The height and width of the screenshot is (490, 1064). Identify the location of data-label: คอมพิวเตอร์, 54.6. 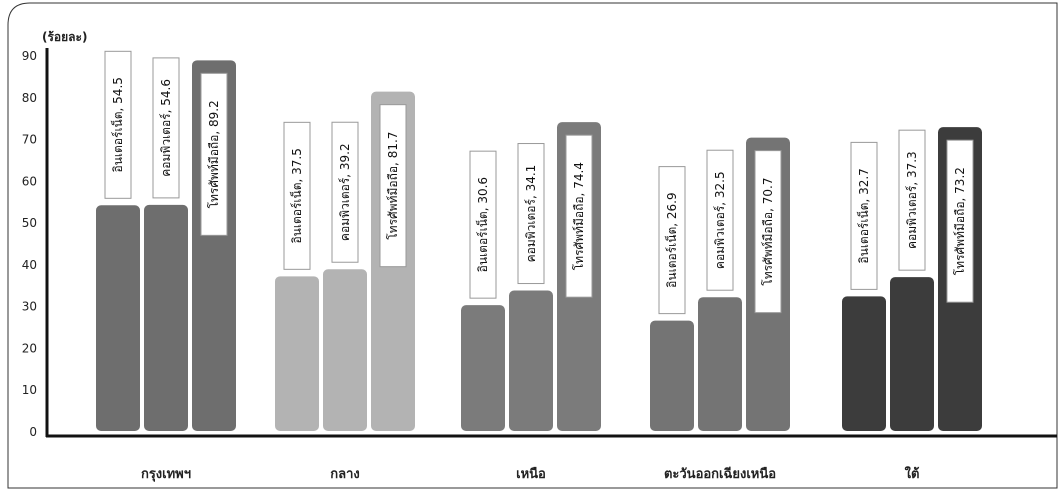
(166, 128).